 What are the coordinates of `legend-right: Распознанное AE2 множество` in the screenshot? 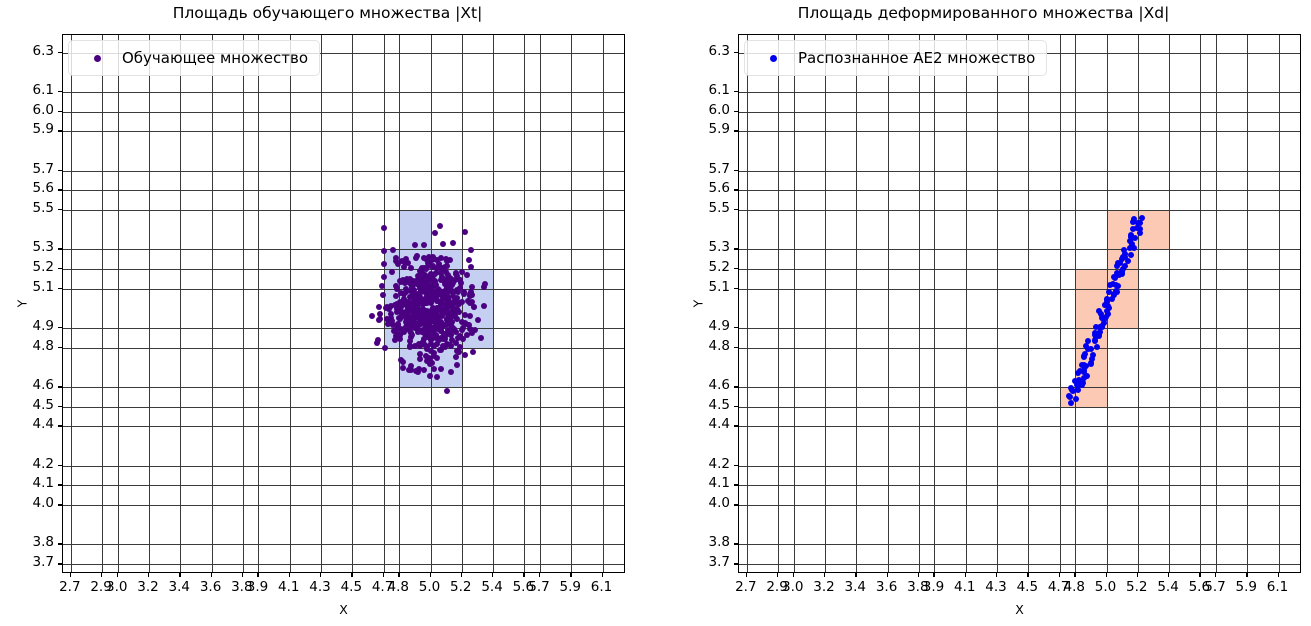 It's located at (896, 58).